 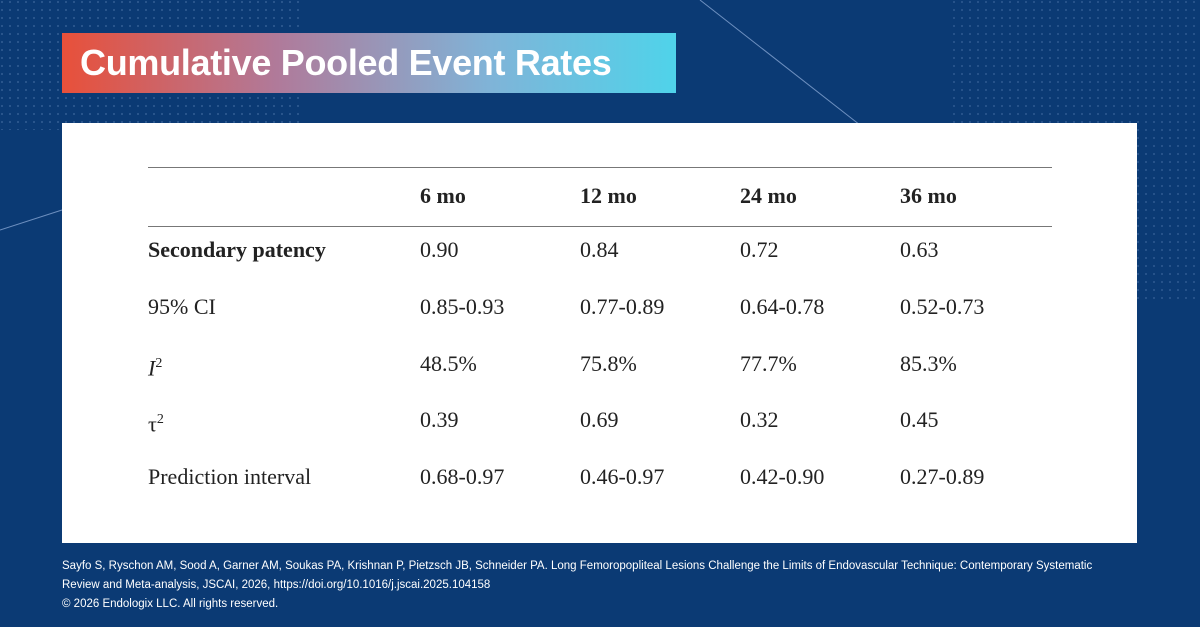 I want to click on cell-value: 0.27-0.89, so click(x=942, y=476).